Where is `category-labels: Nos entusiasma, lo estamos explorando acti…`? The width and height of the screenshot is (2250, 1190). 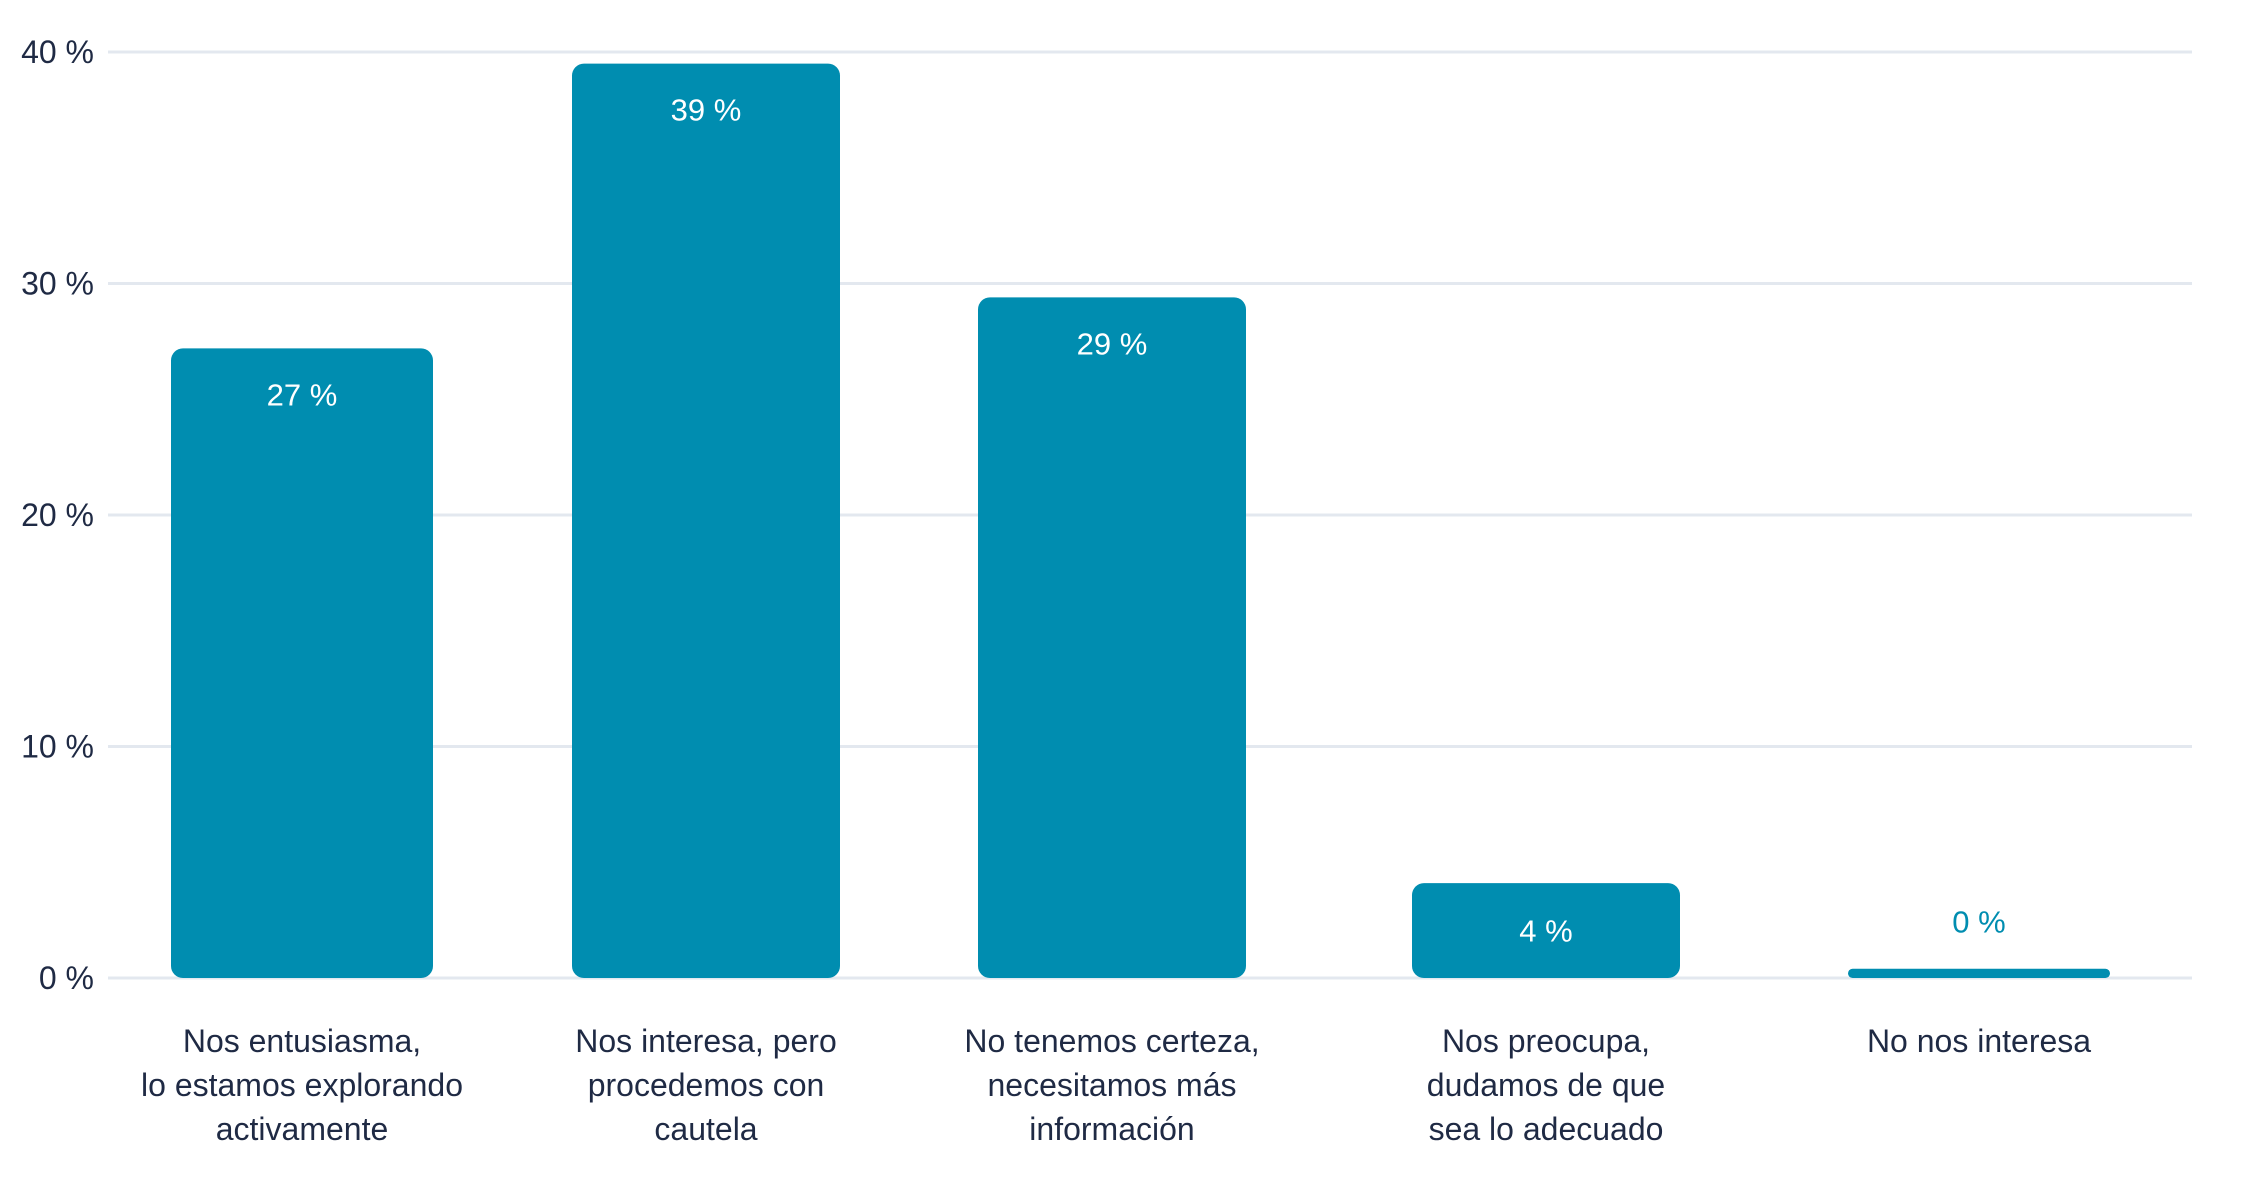
category-labels: Nos entusiasma, lo estamos explorando acti… is located at coordinates (1116, 1085).